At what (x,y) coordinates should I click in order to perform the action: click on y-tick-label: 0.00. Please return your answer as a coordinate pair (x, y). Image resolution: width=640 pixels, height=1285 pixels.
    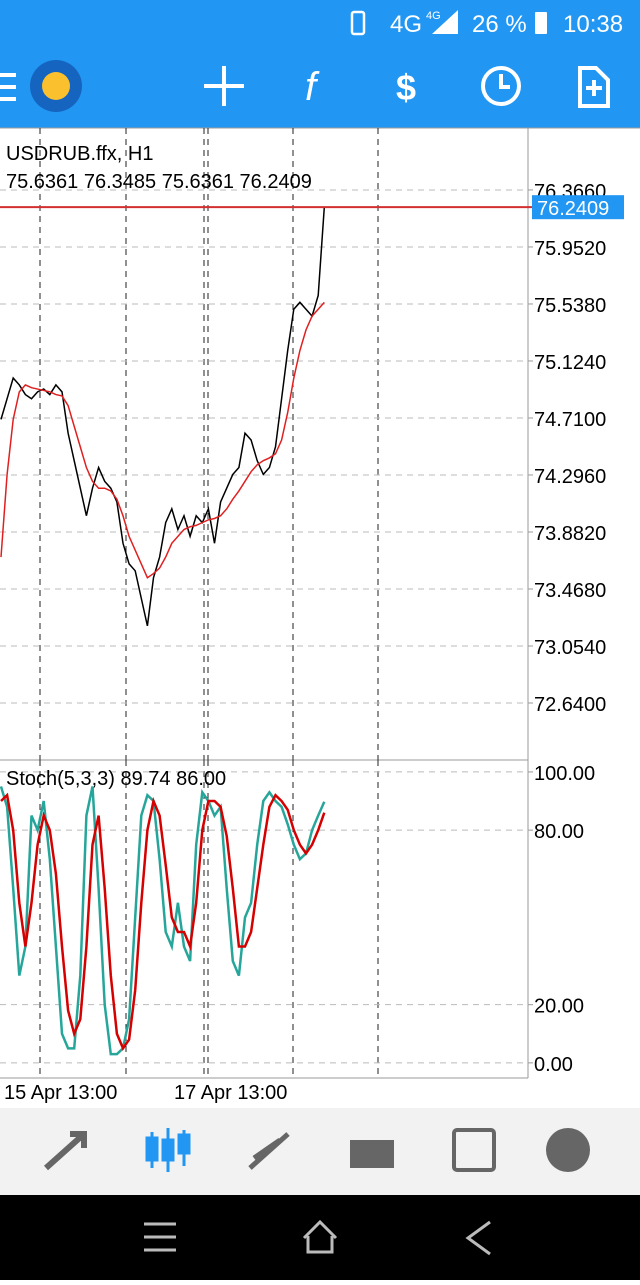
    Looking at the image, I should click on (553, 1065).